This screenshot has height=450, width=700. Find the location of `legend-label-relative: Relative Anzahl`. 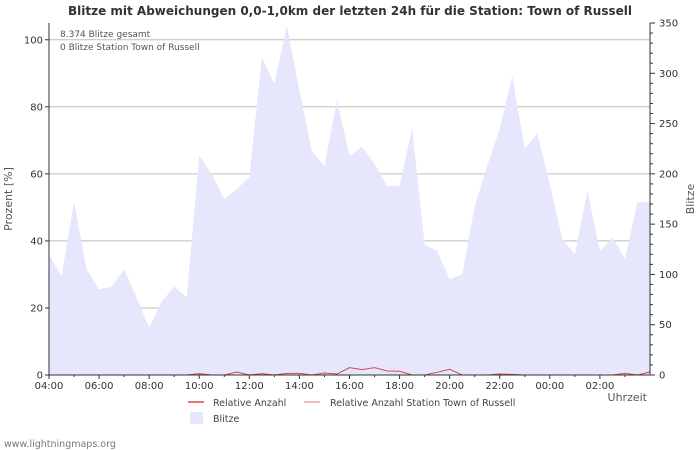

legend-label-relative: Relative Anzahl is located at coordinates (249, 403).